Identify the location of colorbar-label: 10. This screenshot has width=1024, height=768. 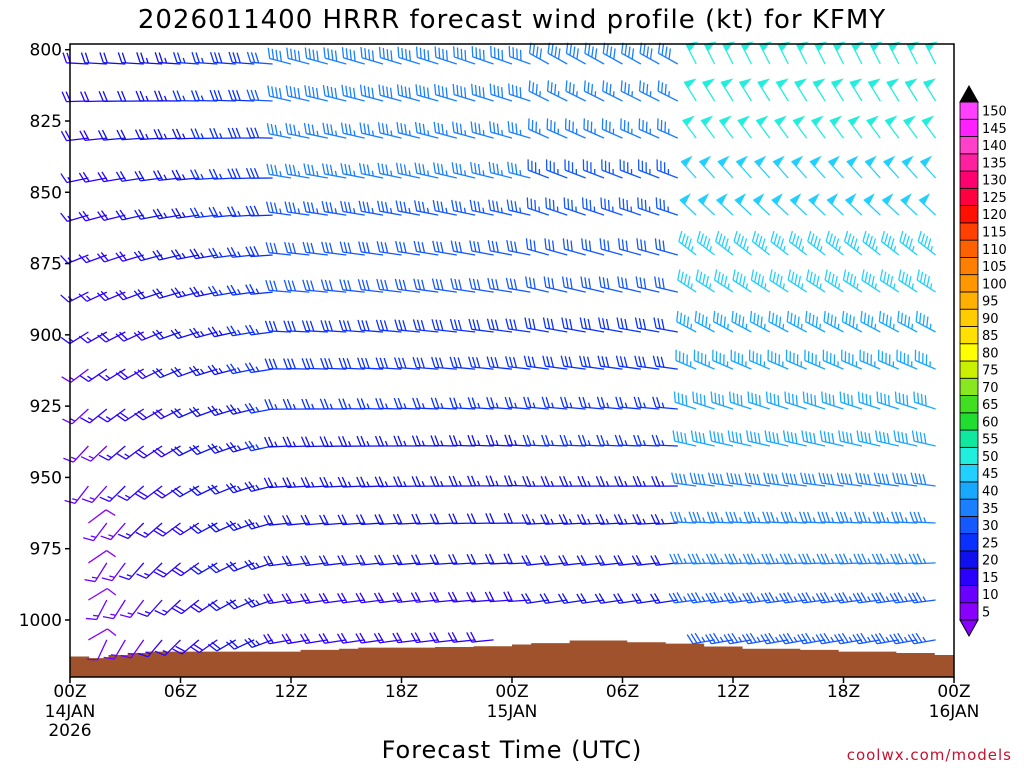
(990, 595).